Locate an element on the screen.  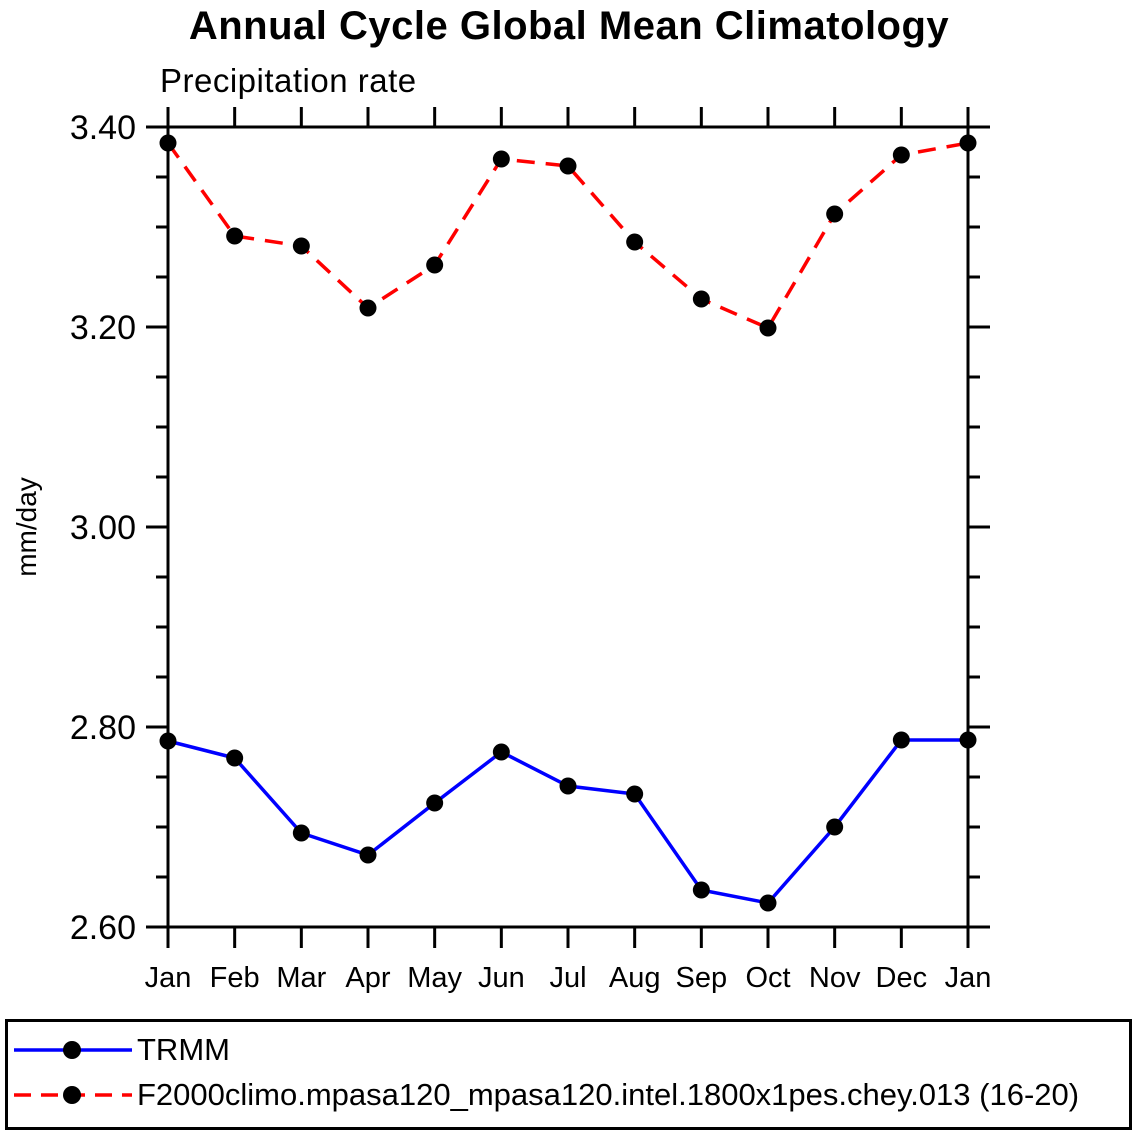
x-tick-label: Jun is located at coordinates (501, 978).